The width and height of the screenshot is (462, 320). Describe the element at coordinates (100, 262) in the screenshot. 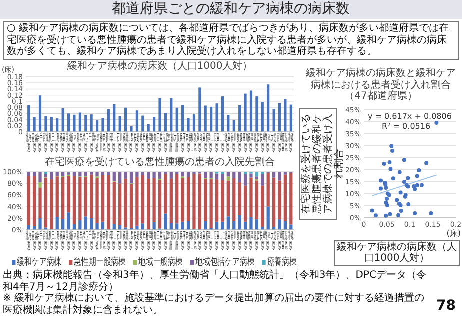

I see `legend-label: 急性期一般病棟` at that location.